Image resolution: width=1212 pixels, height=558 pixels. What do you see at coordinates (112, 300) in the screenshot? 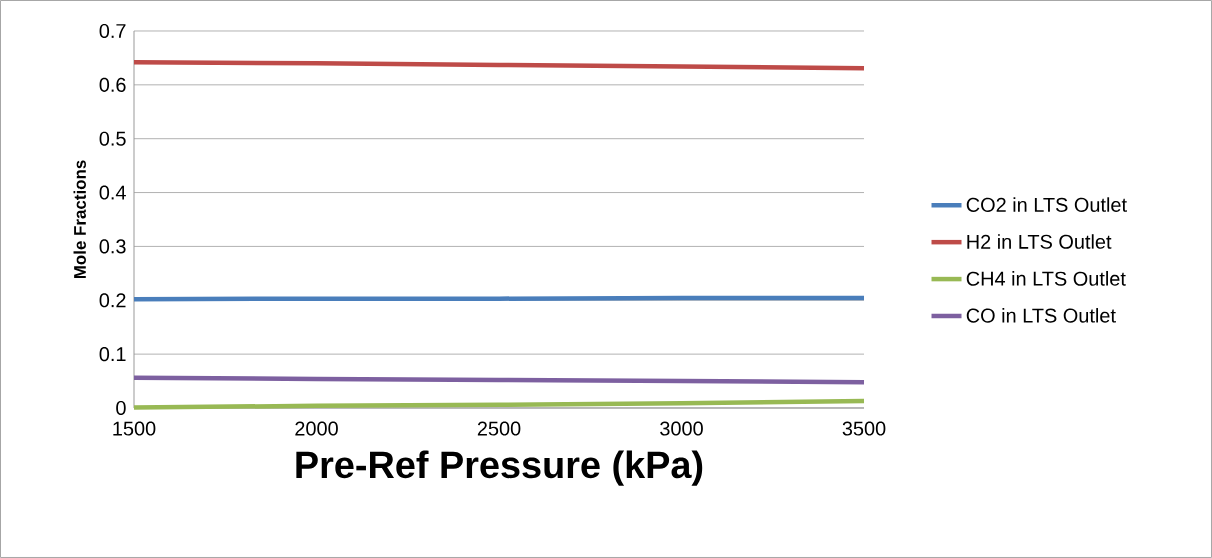
I see `y-tick-label: 0.2` at bounding box center [112, 300].